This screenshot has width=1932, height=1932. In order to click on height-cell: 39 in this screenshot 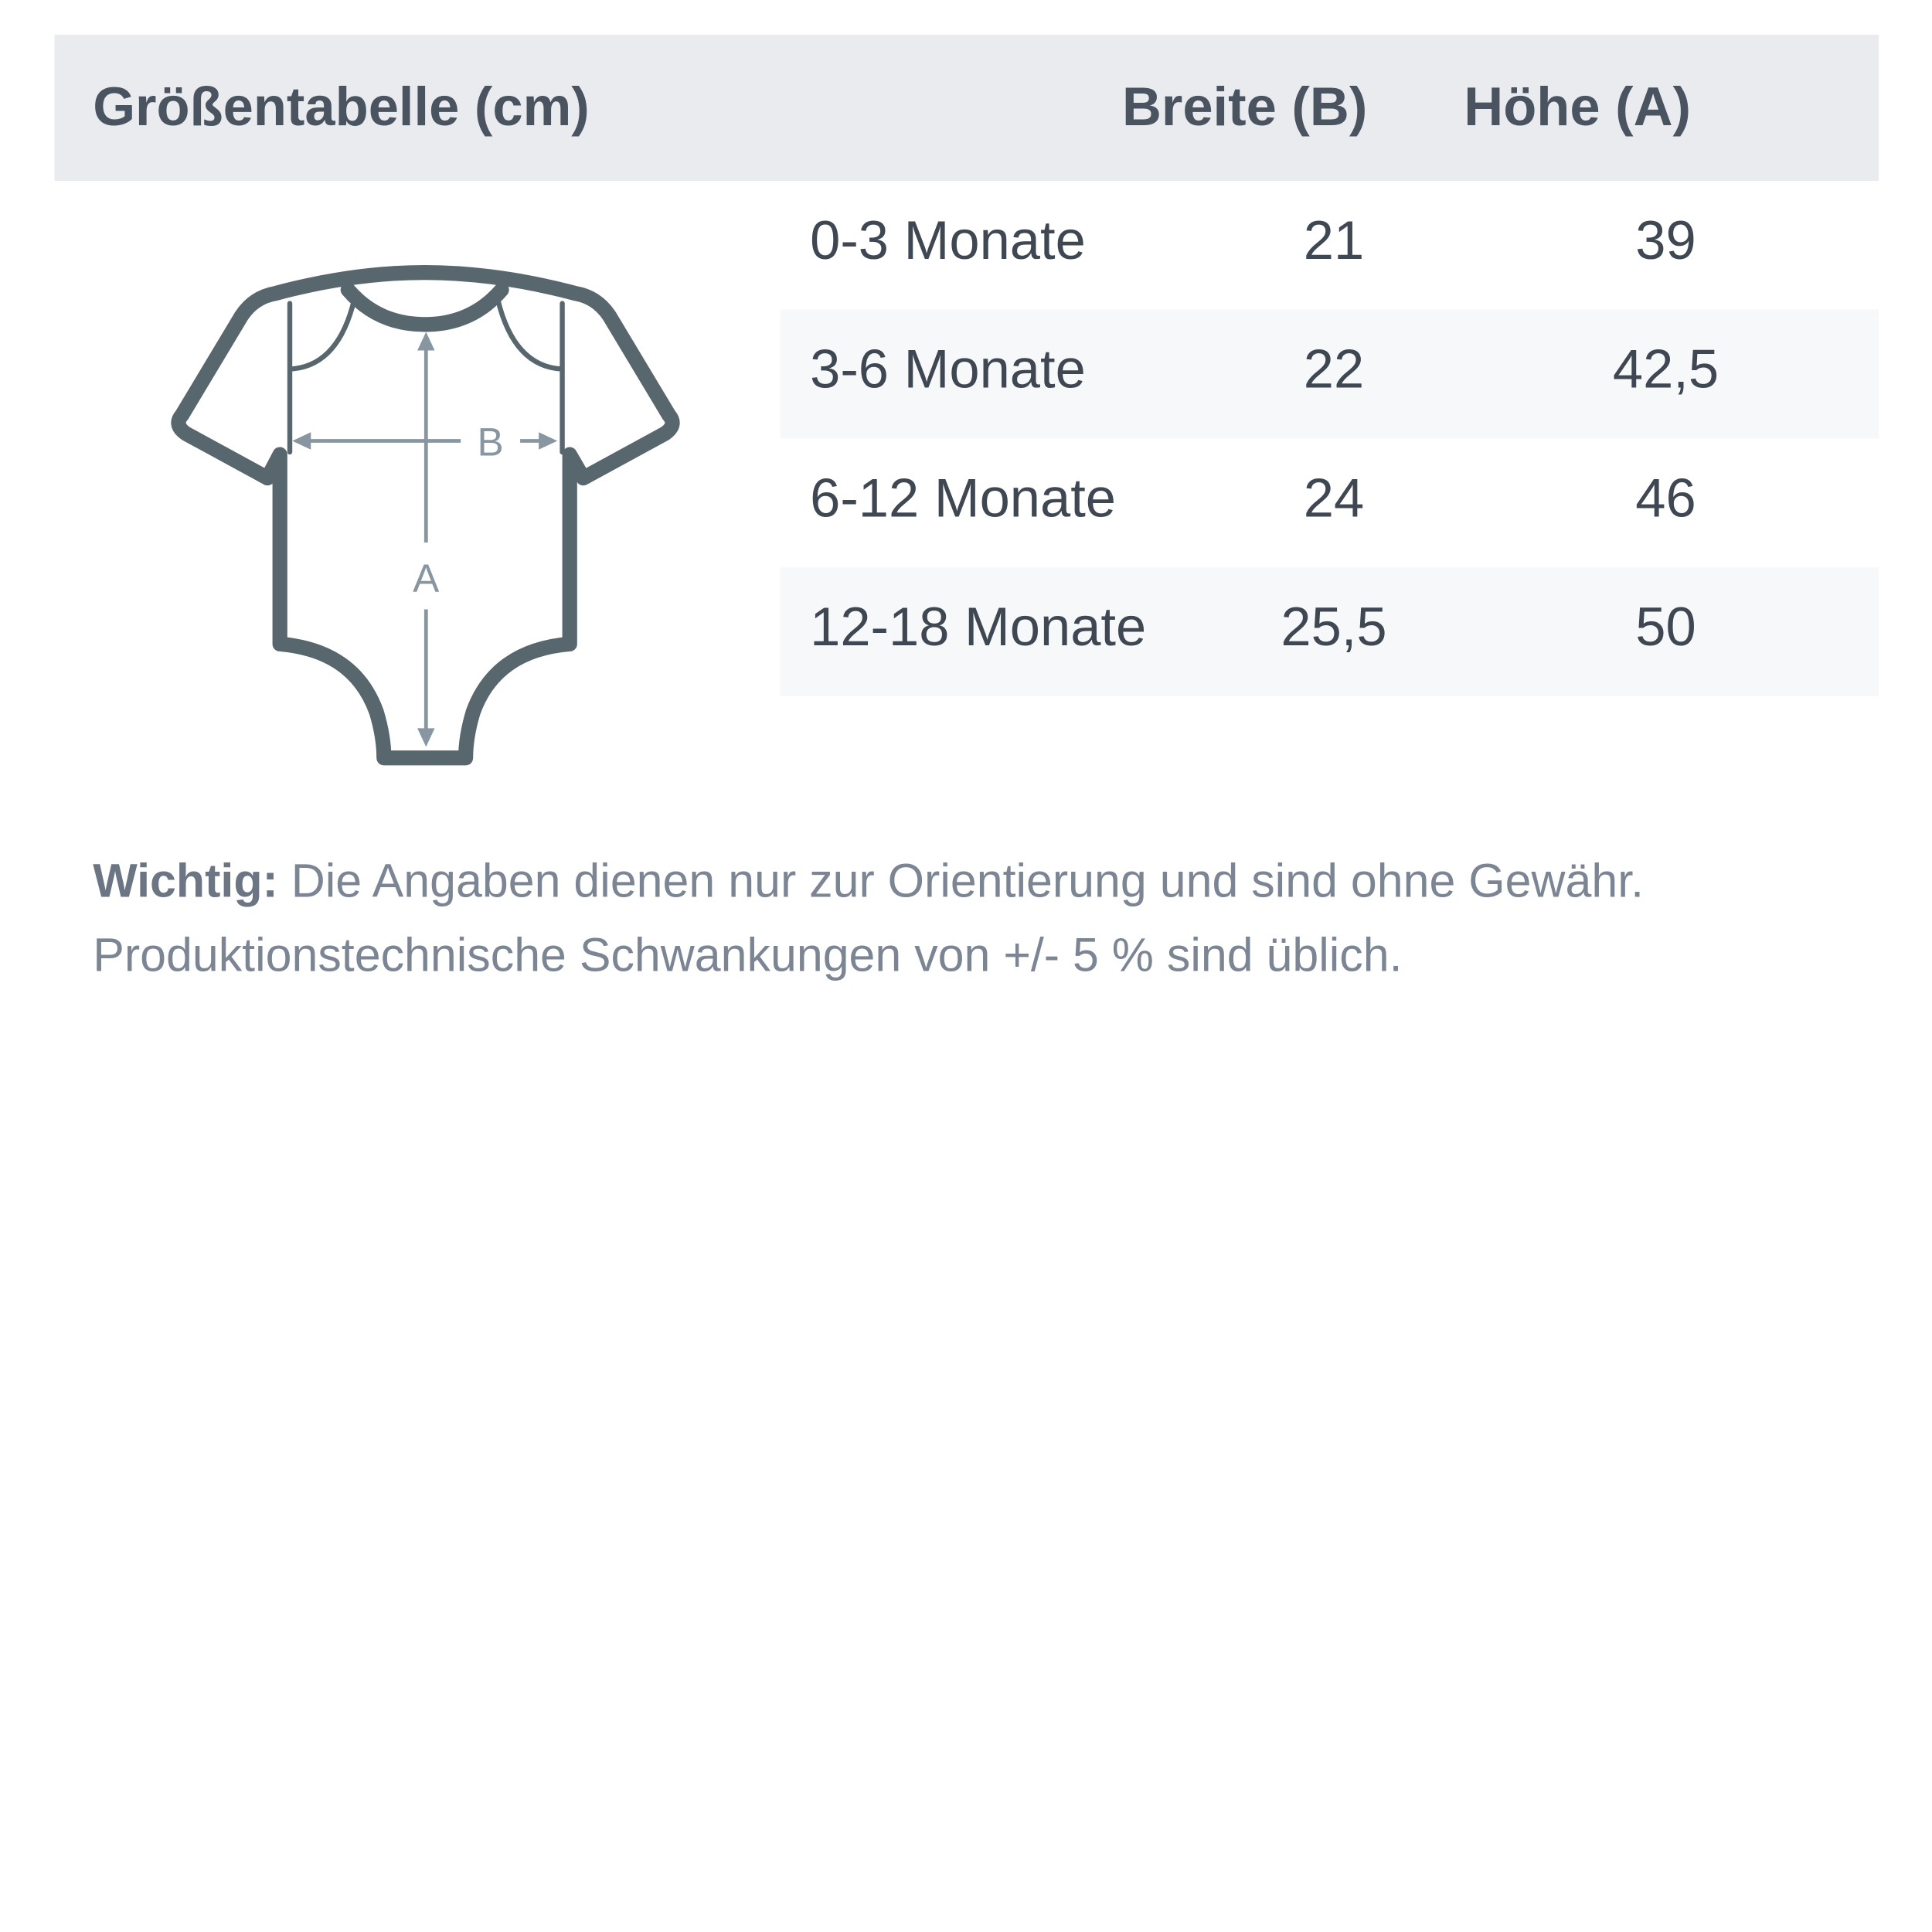, I will do `click(1666, 241)`.